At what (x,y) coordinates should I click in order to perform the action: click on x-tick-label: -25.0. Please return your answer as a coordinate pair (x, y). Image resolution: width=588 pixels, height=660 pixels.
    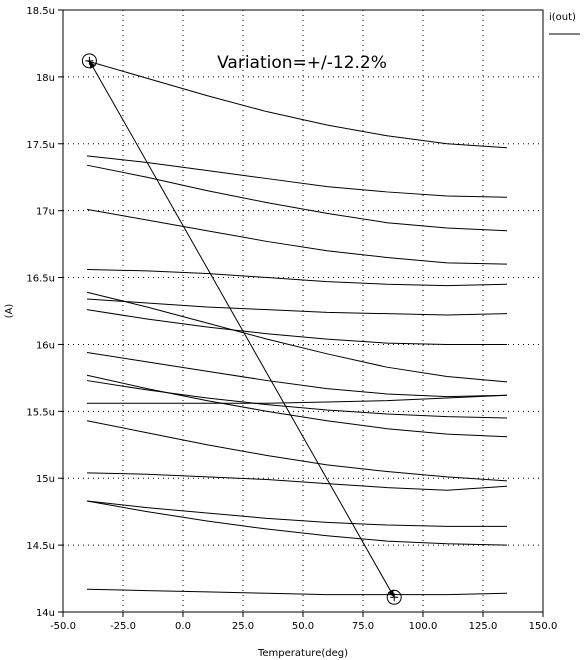
    Looking at the image, I should click on (123, 626).